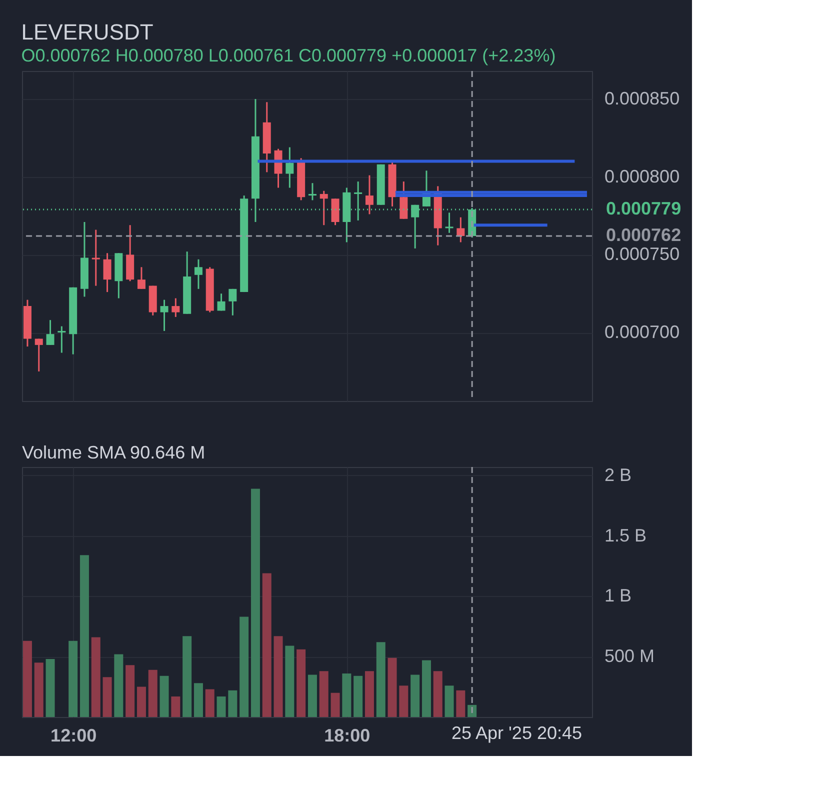  I want to click on x-tick-label: 12:00, so click(73, 736).